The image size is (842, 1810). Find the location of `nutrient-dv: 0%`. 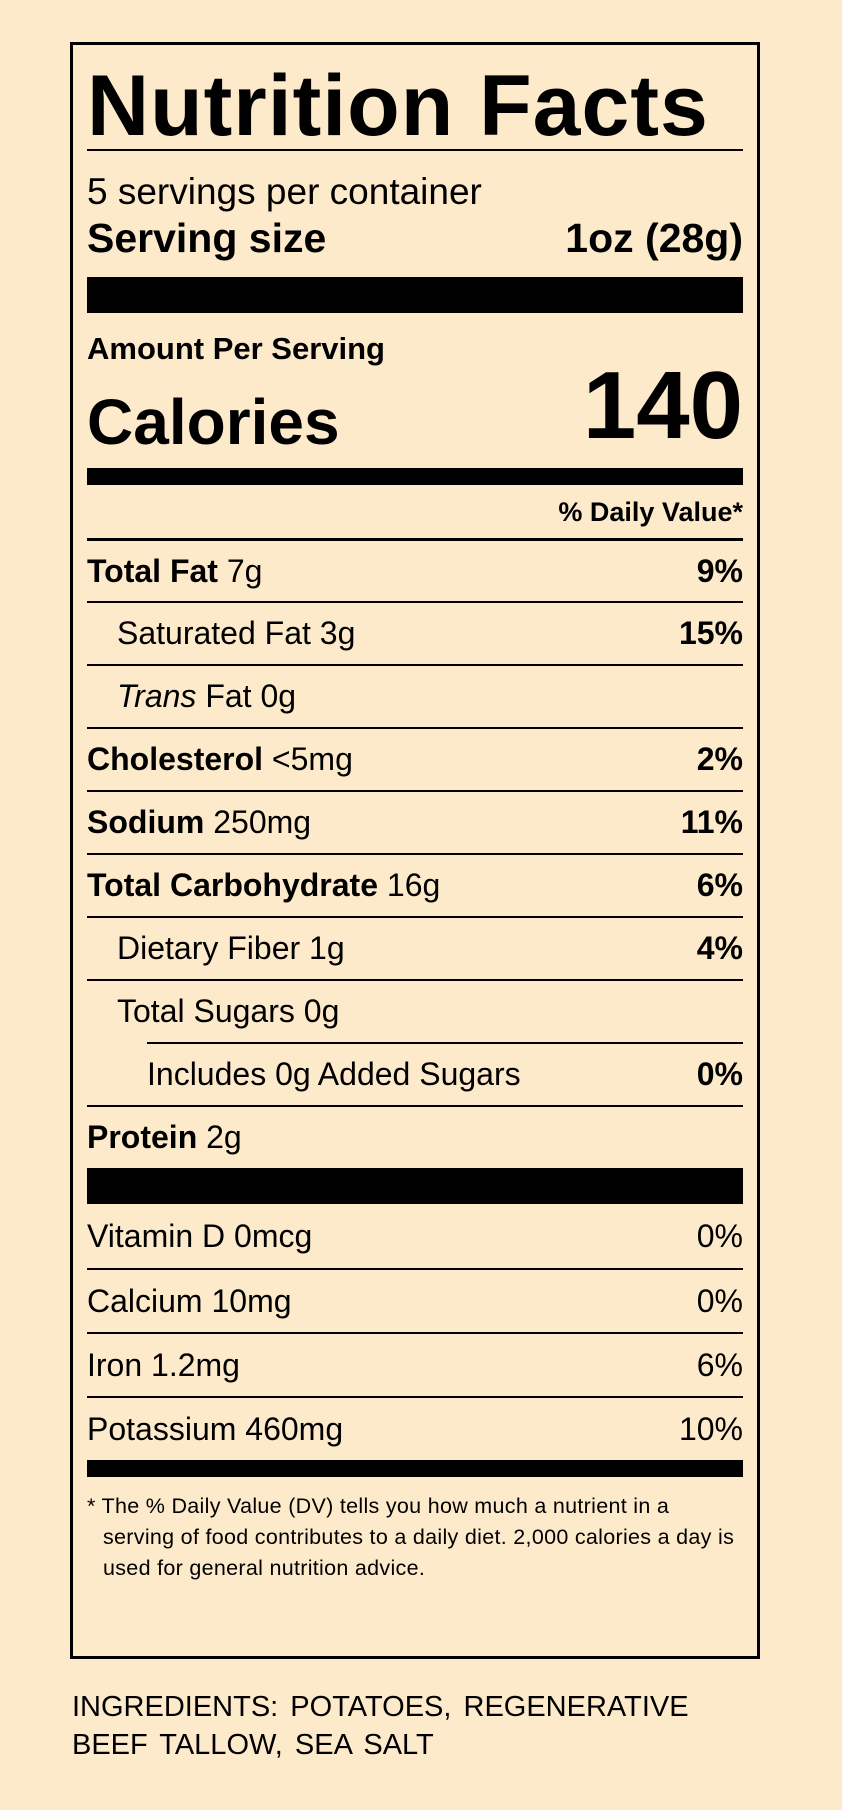

nutrient-dv: 0% is located at coordinates (719, 1074).